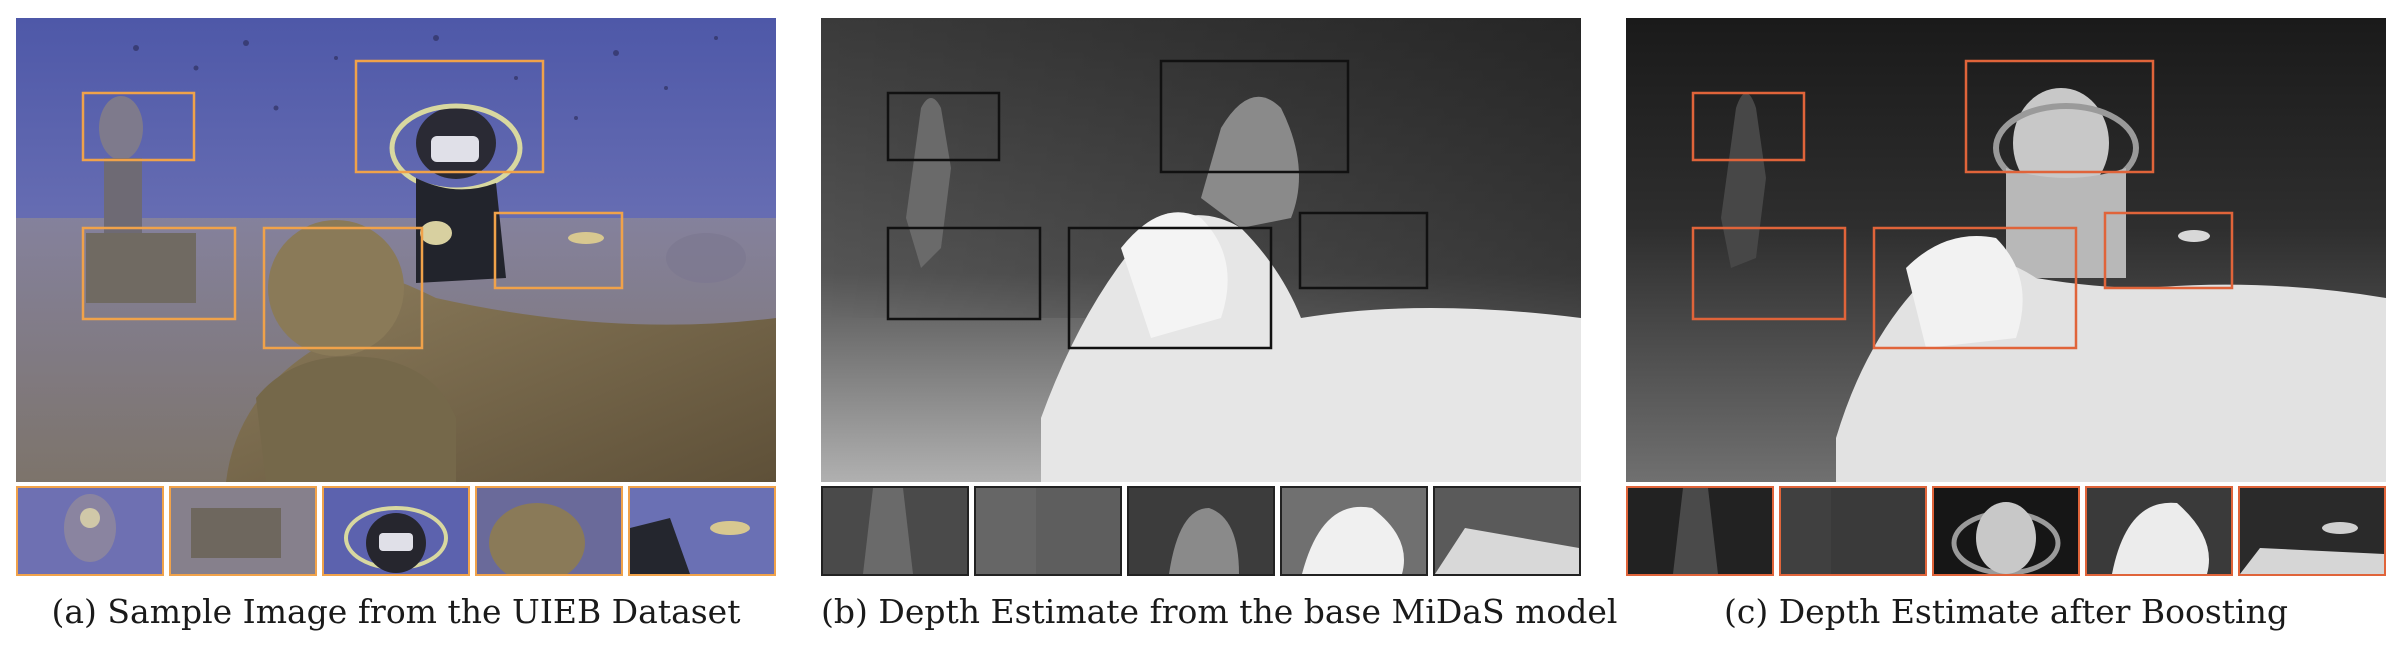 The image size is (2402, 650). Describe the element at coordinates (2006, 611) in the screenshot. I see `caption-c: (c) Depth Estimate after Boosting` at that location.